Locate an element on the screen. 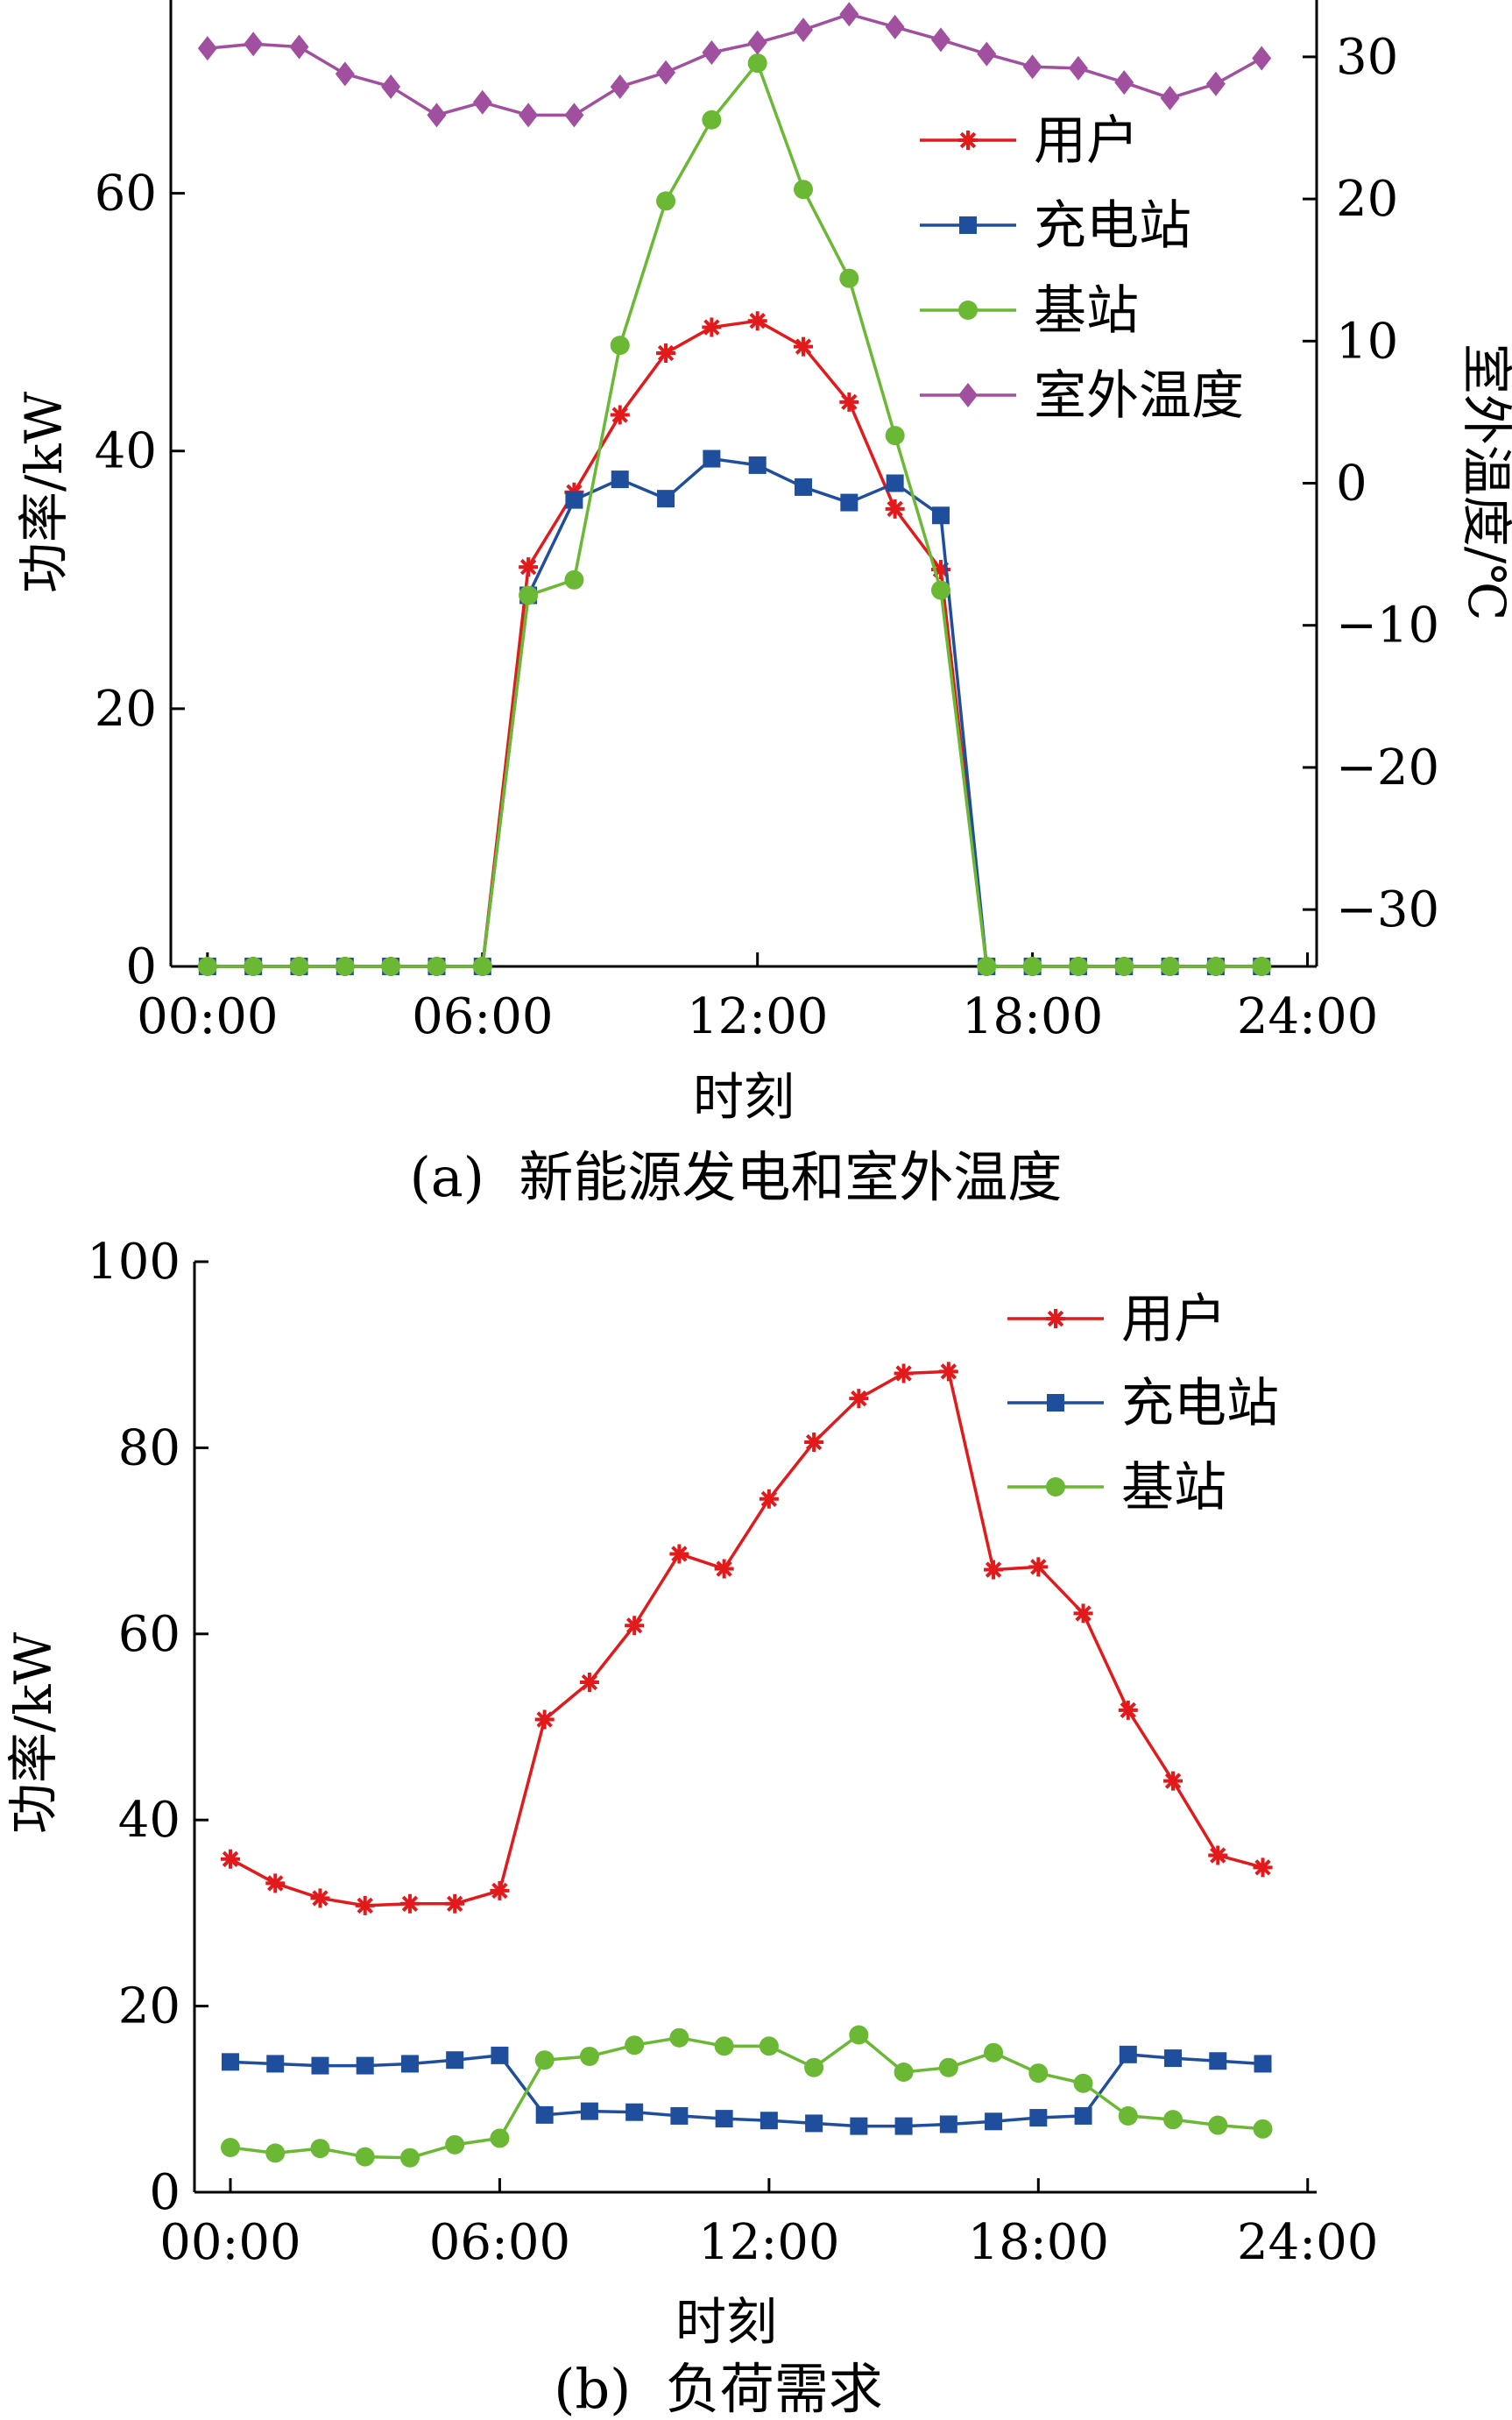 The height and width of the screenshot is (2420, 1512). chart-b-legend-label: 充电站 is located at coordinates (1200, 1403).